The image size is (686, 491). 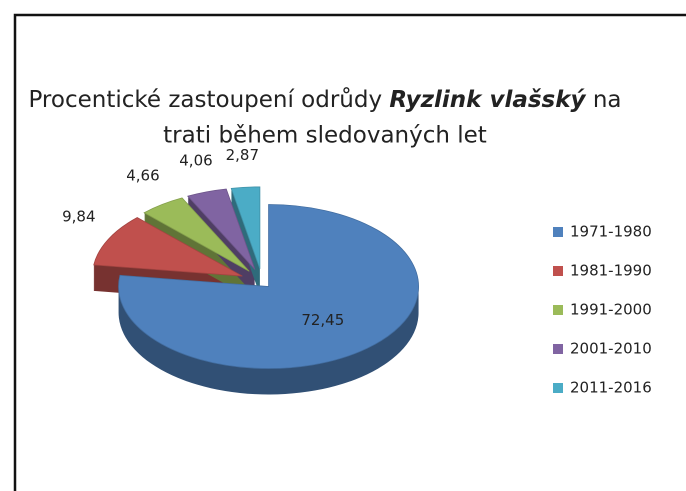 I want to click on title-part: Procentické zastoupení odrůdy, so click(x=205, y=99).